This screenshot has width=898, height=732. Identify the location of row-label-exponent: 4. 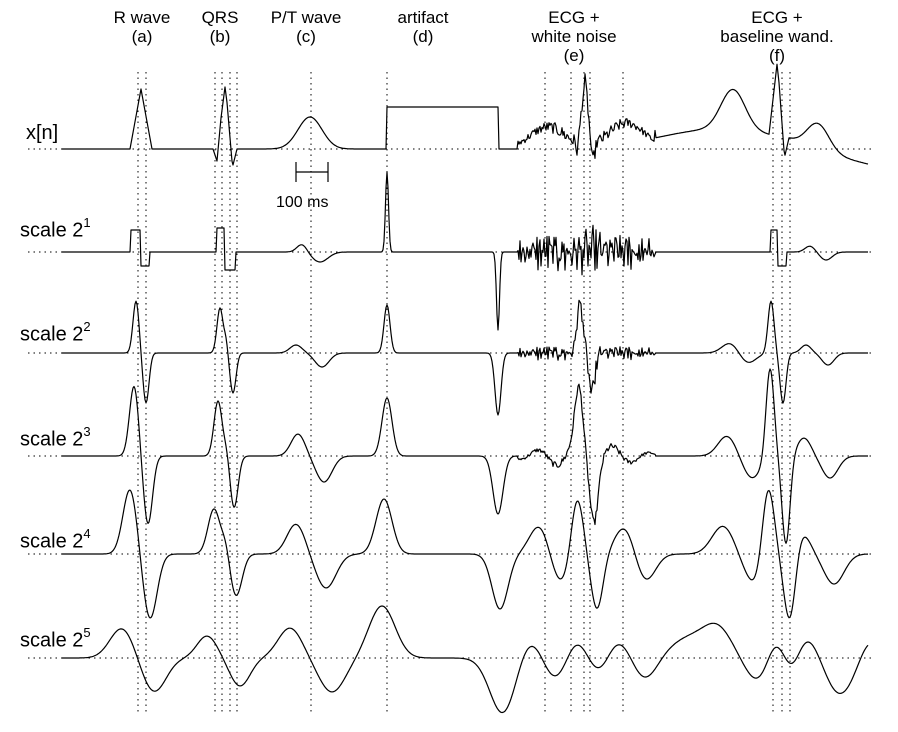
(87, 533).